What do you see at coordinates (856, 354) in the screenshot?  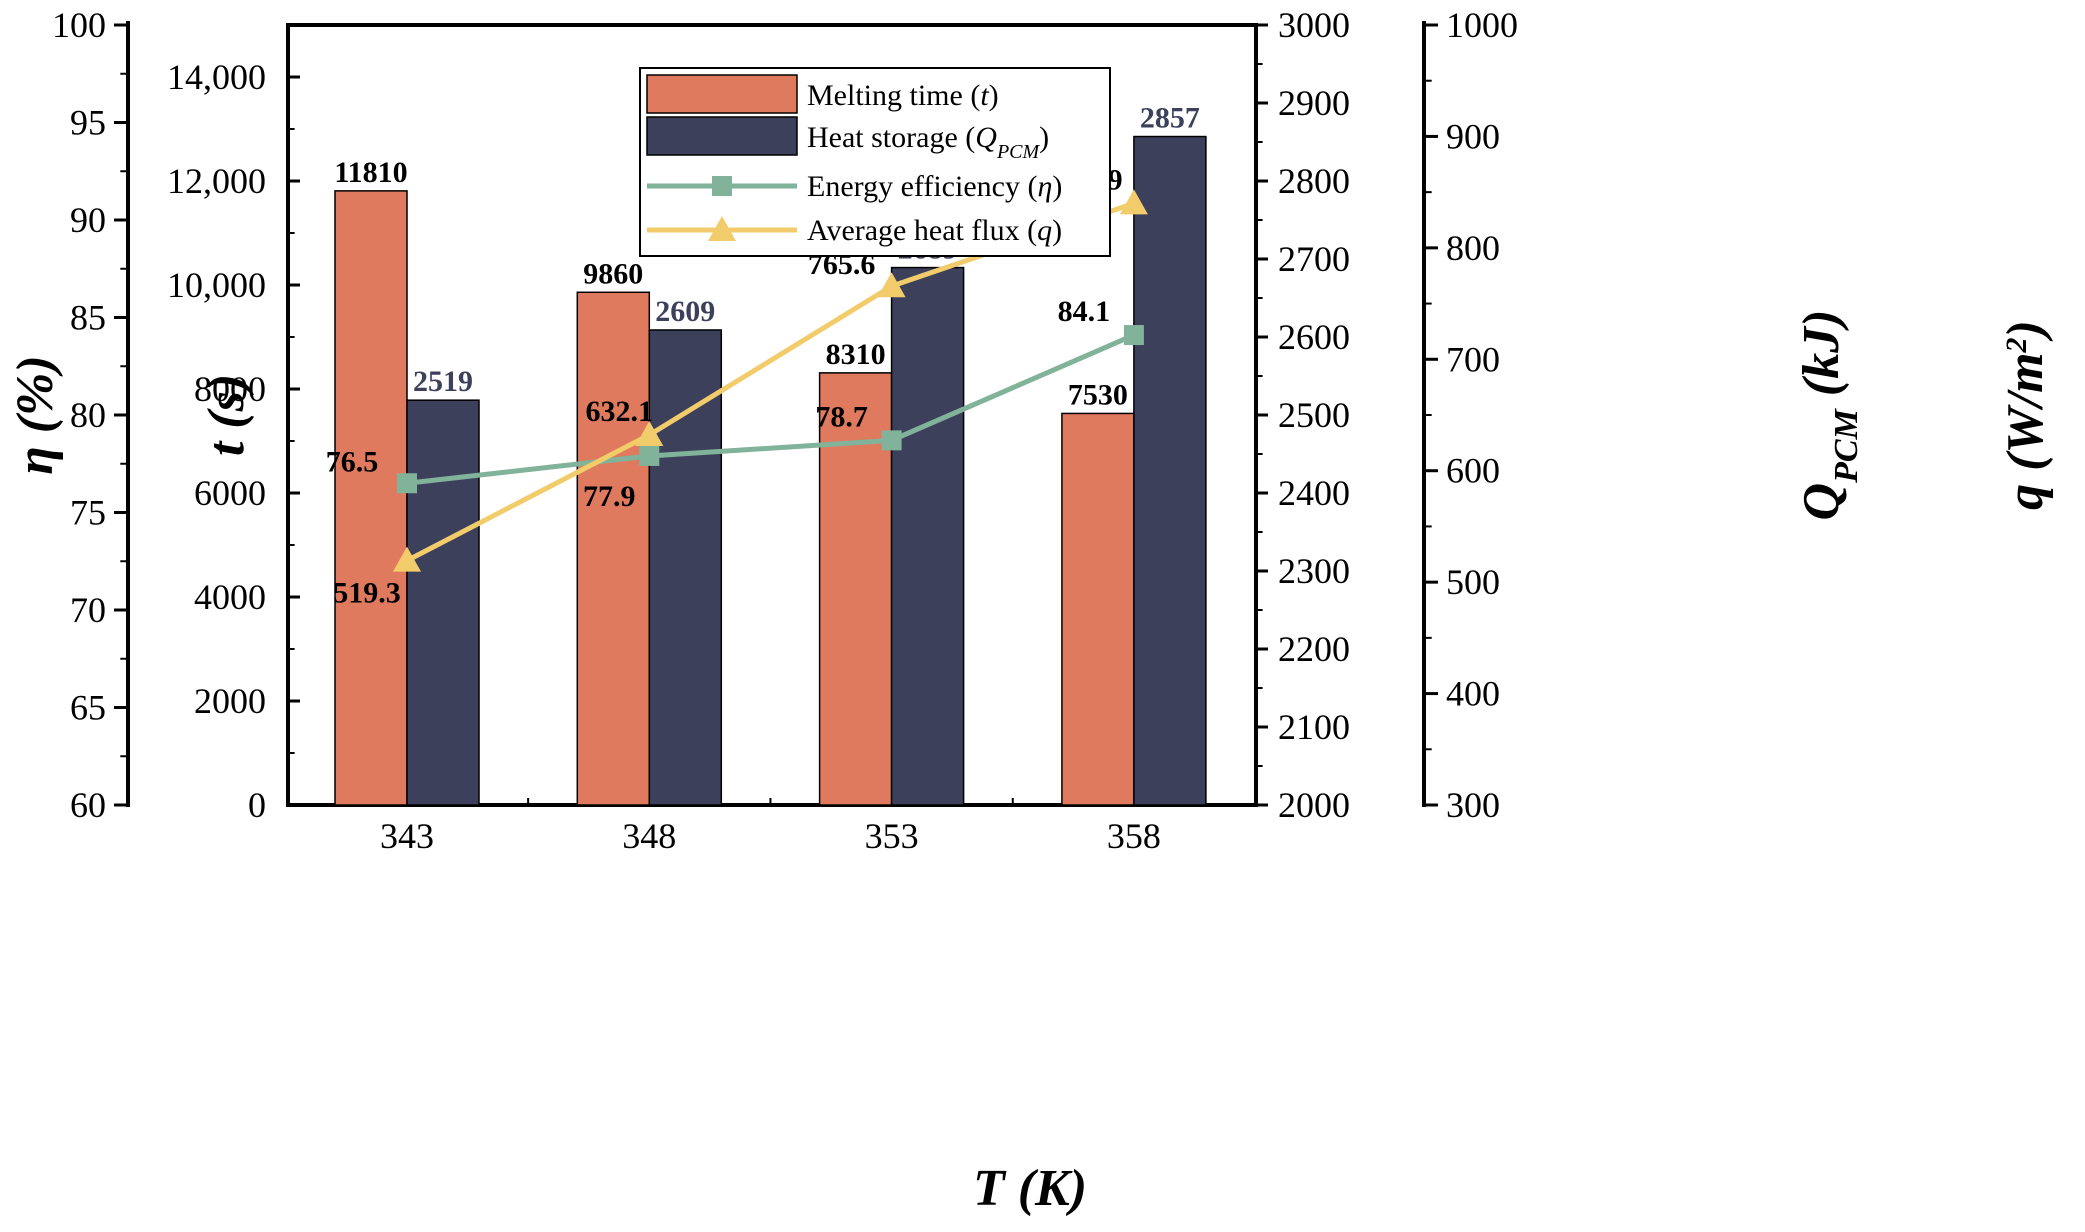 I see `bar-value-label: 8310` at bounding box center [856, 354].